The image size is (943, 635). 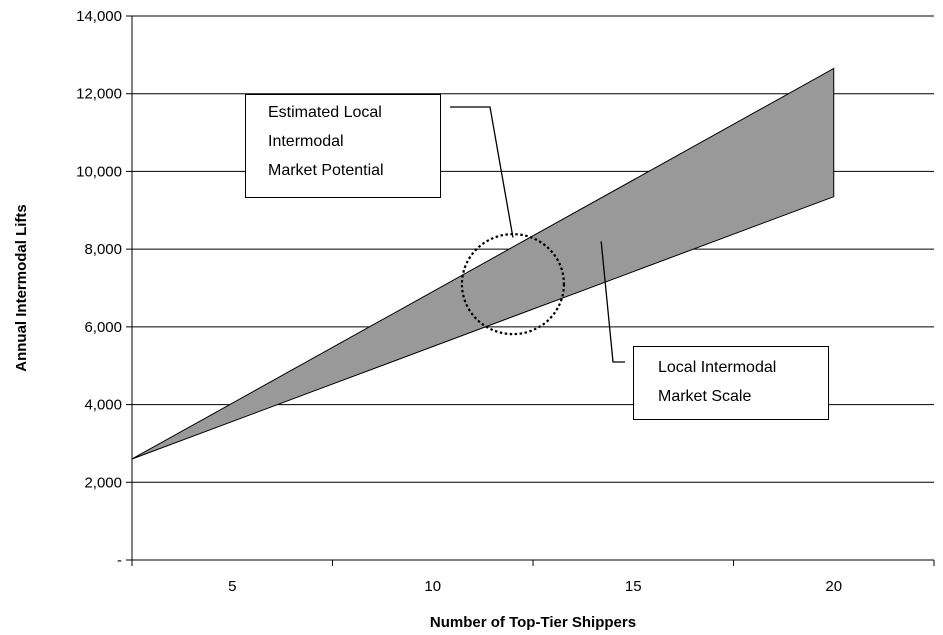 I want to click on y-tick-label: 10,000, so click(x=99, y=171).